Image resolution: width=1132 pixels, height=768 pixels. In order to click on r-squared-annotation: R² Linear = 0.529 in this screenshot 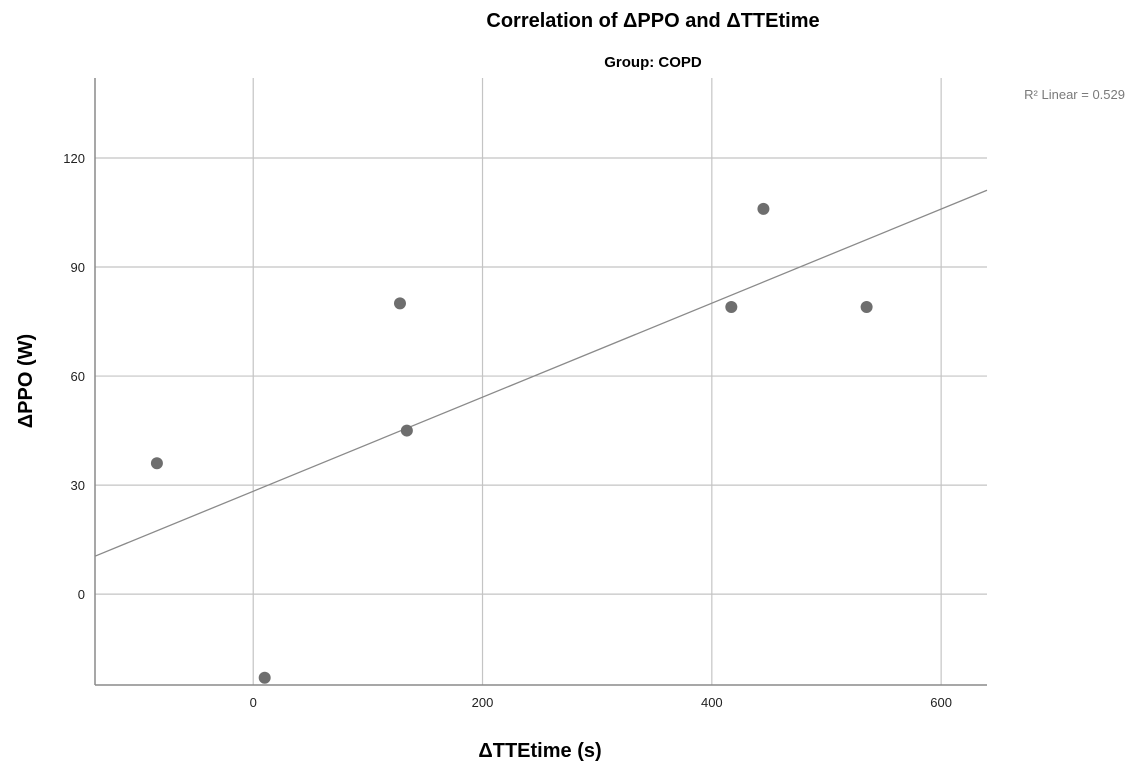, I will do `click(1074, 94)`.